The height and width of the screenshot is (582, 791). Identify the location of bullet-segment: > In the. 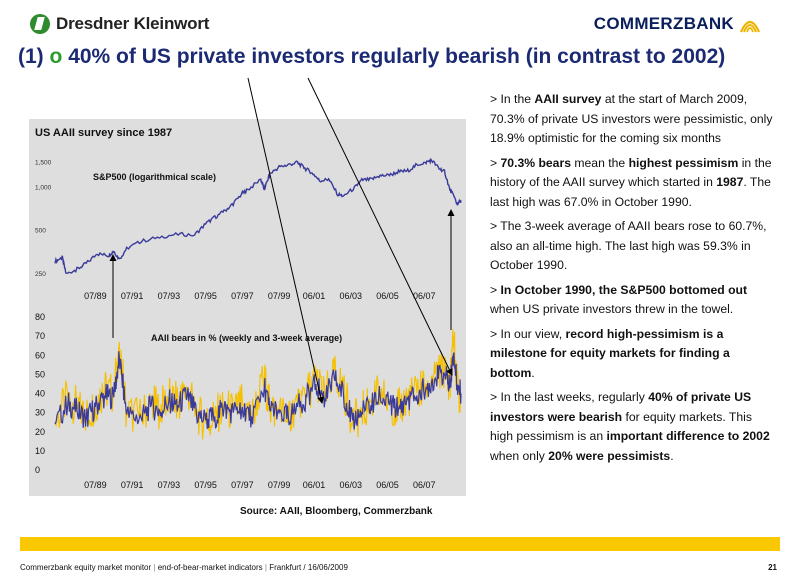
(512, 99).